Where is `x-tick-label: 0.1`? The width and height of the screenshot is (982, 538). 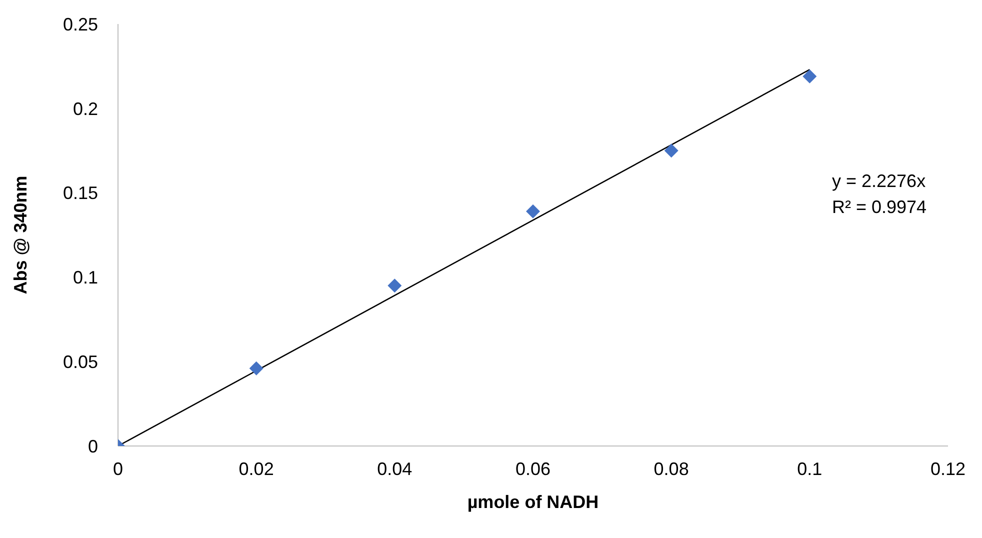 x-tick-label: 0.1 is located at coordinates (809, 468).